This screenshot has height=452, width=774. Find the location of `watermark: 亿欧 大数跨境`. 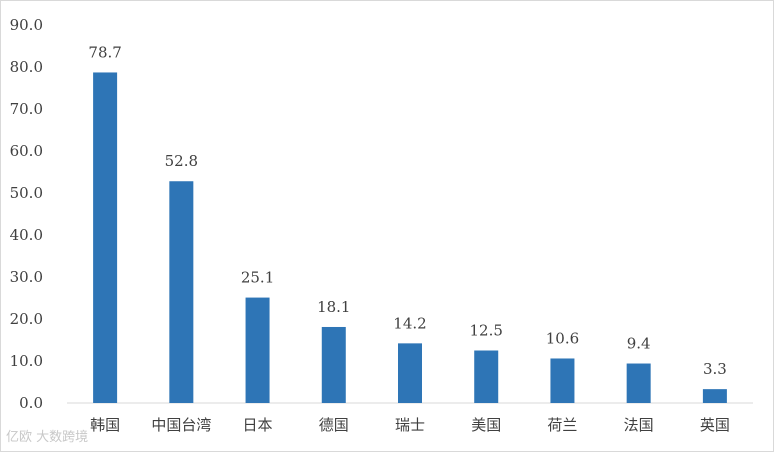

watermark: 亿欧 大数跨境 is located at coordinates (47, 437).